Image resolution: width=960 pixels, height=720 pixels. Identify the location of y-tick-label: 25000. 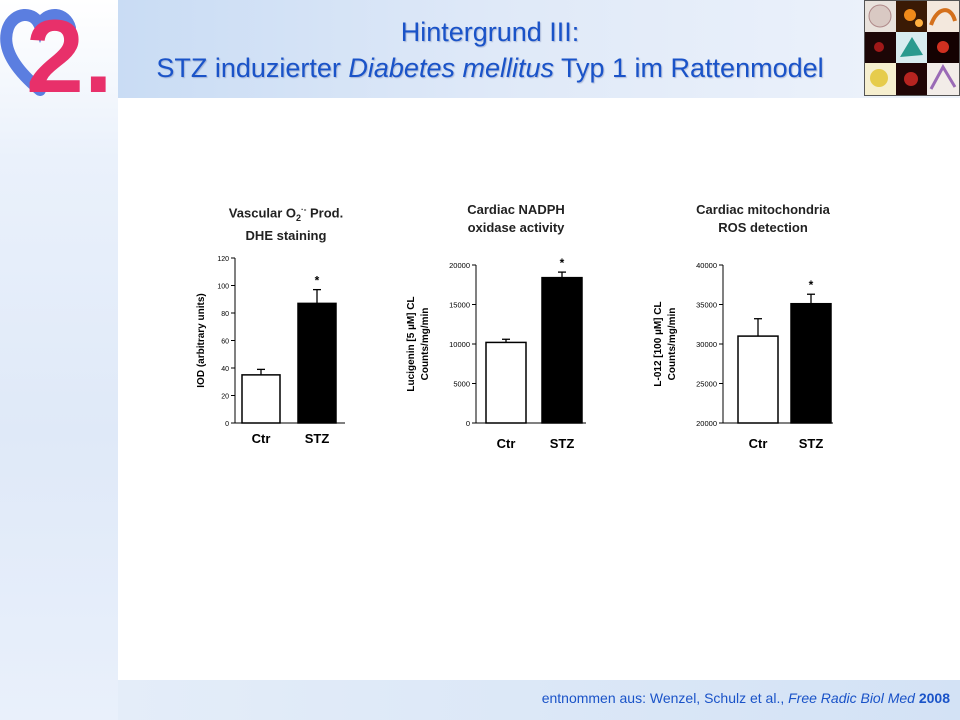
(706, 384).